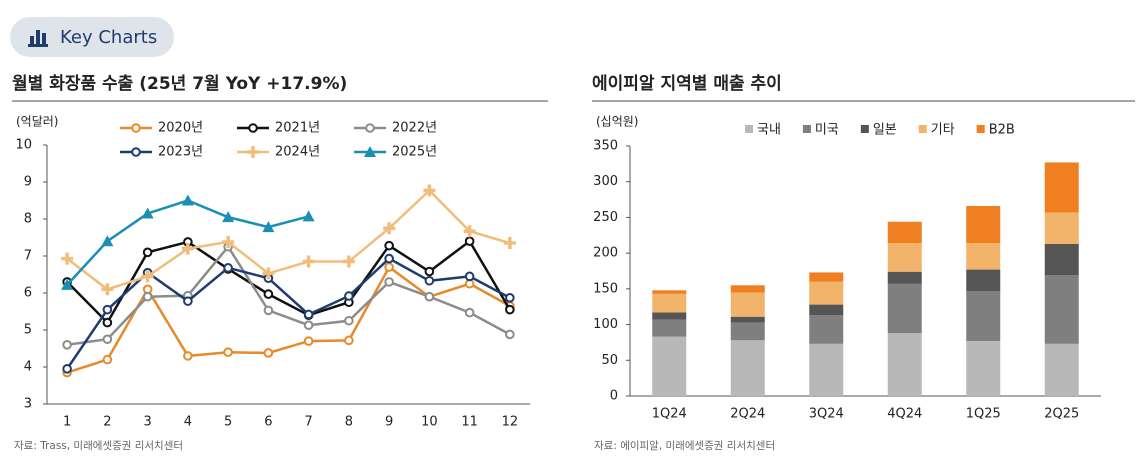 This screenshot has height=466, width=1145. I want to click on y-tick-label: 6, so click(28, 293).